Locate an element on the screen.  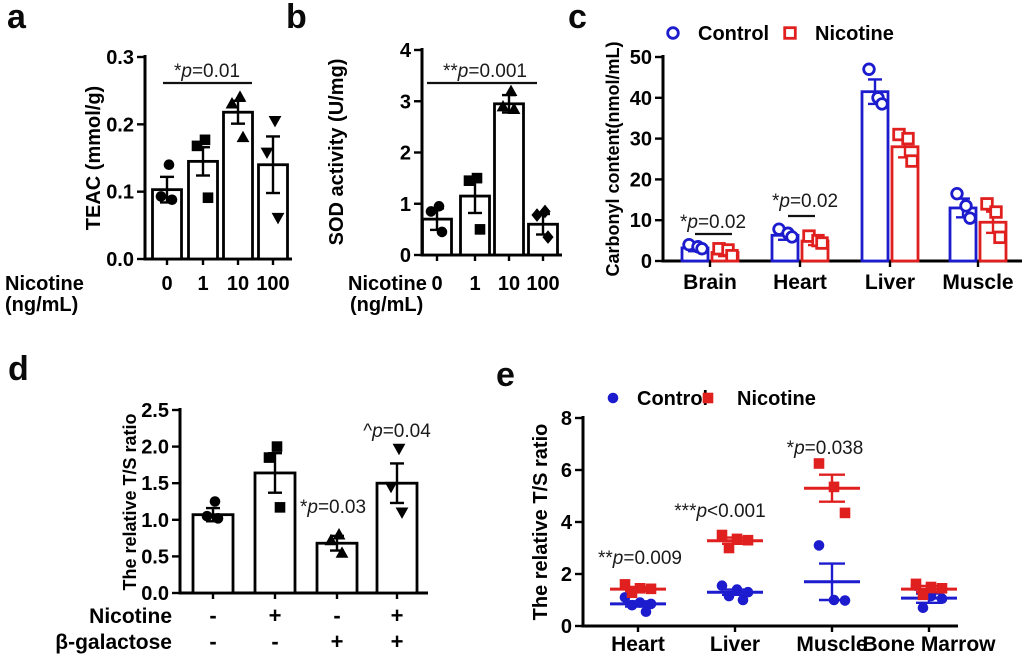
svg-text: 30 is located at coordinates (641, 140).